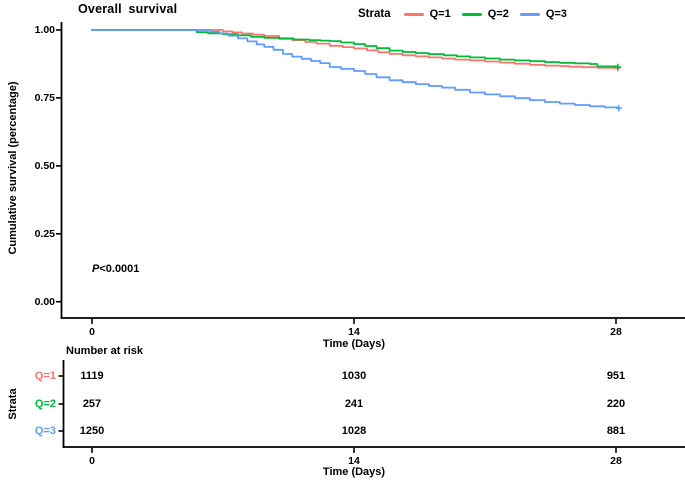 Image resolution: width=685 pixels, height=480 pixels. I want to click on risk-count-q3-d0: 1250, so click(92, 430).